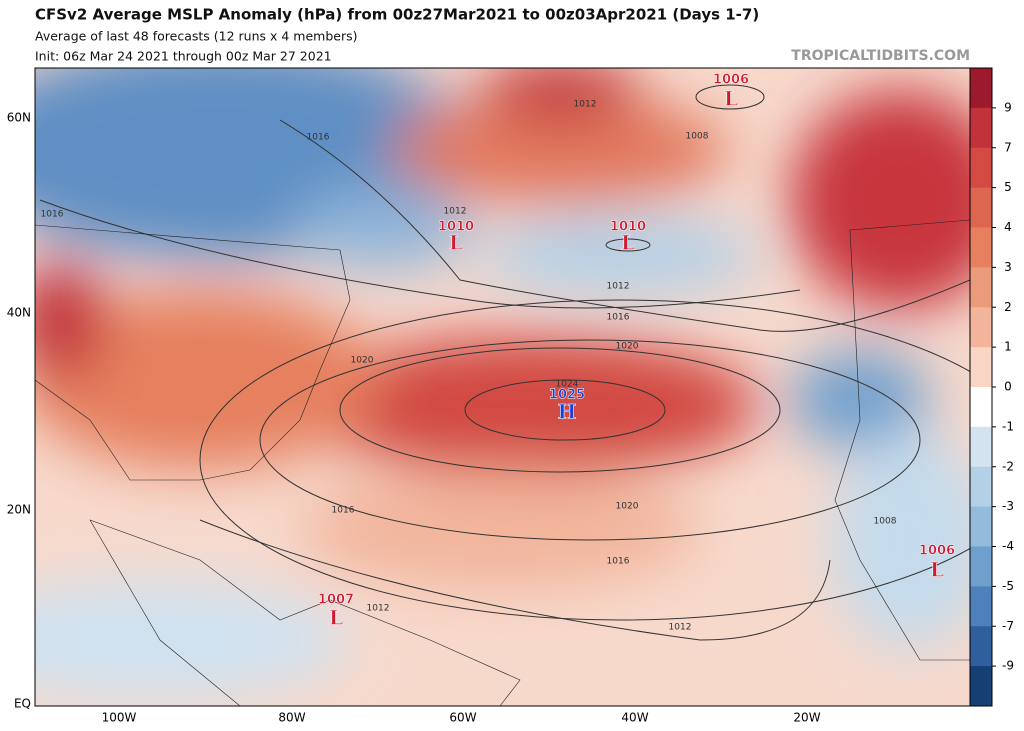 The width and height of the screenshot is (1024, 731). What do you see at coordinates (1008, 506) in the screenshot?
I see `colorbar-label: -3` at bounding box center [1008, 506].